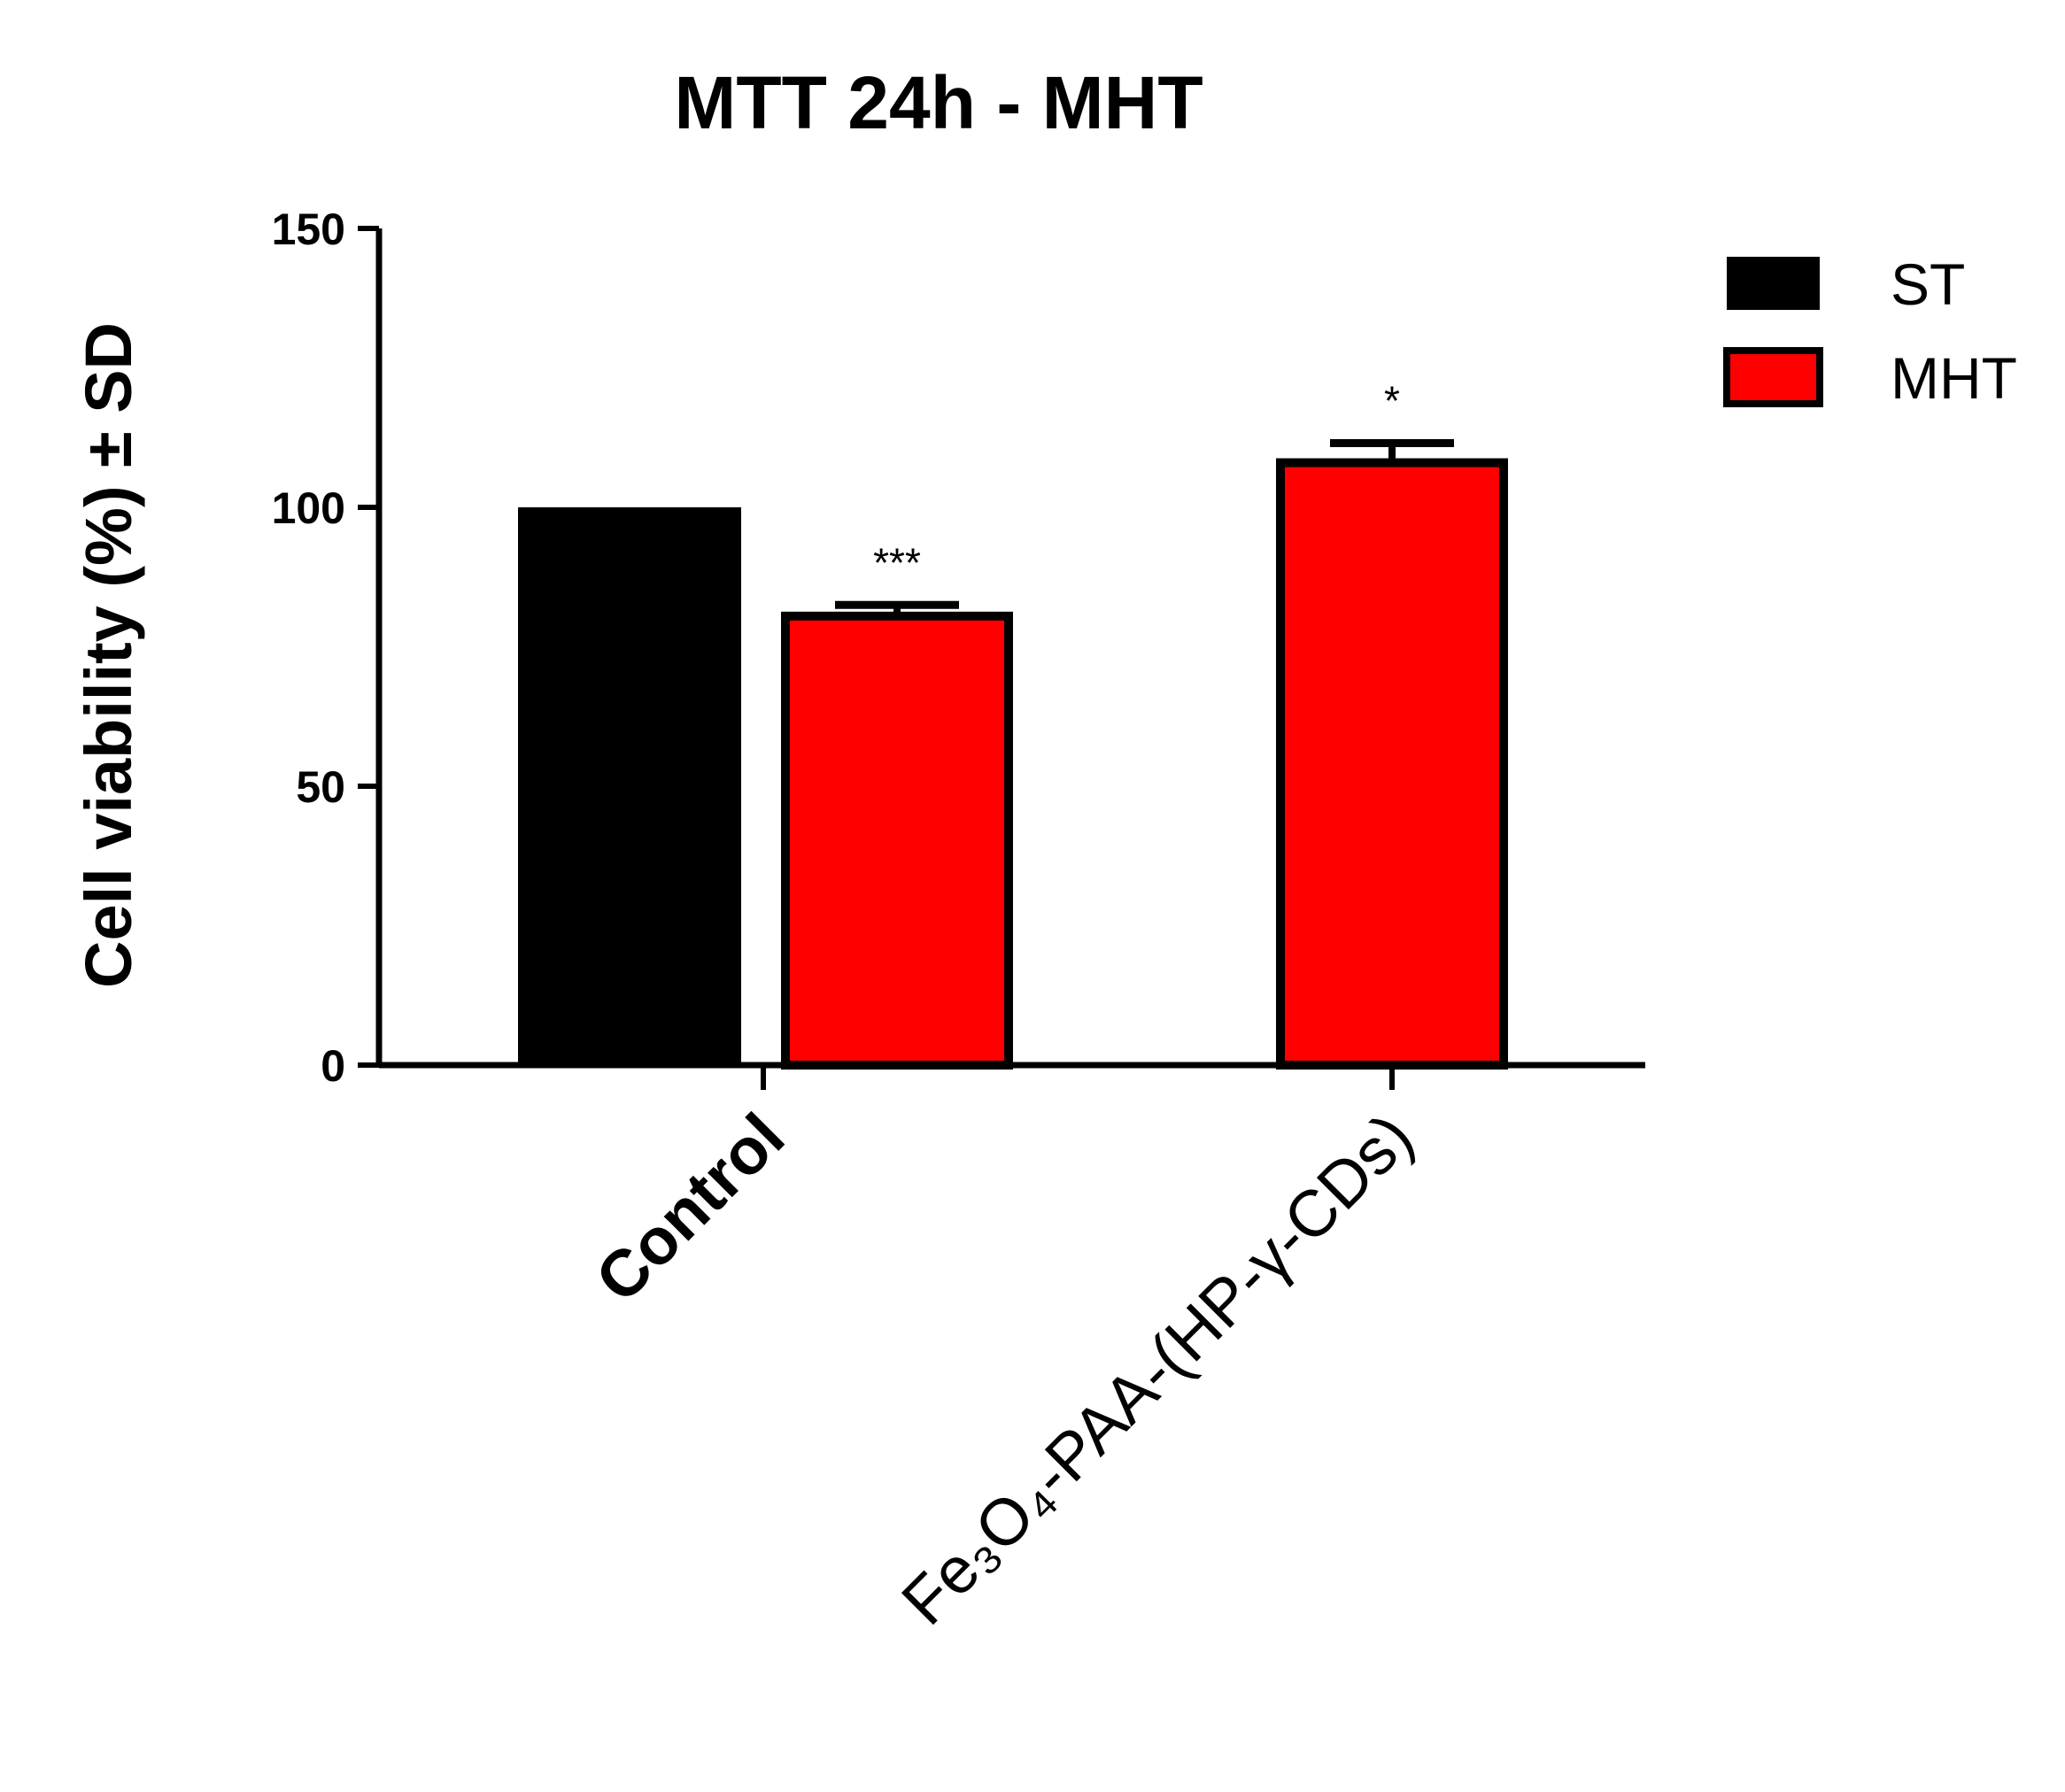 This screenshot has width=2065, height=1792. I want to click on y-axis-label: Cell viability (%) ± SD, so click(108, 655).